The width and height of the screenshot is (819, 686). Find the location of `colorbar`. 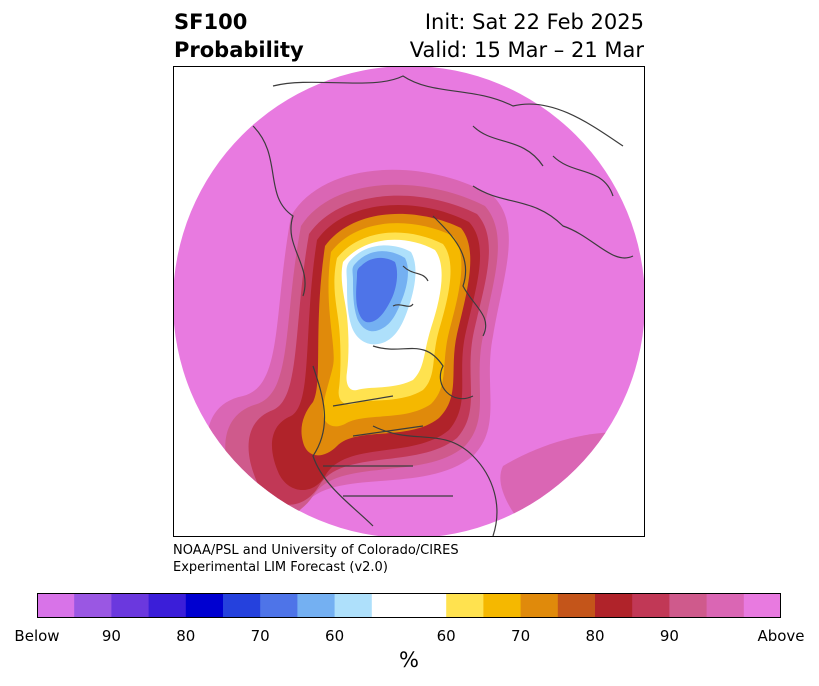

colorbar is located at coordinates (409, 605).